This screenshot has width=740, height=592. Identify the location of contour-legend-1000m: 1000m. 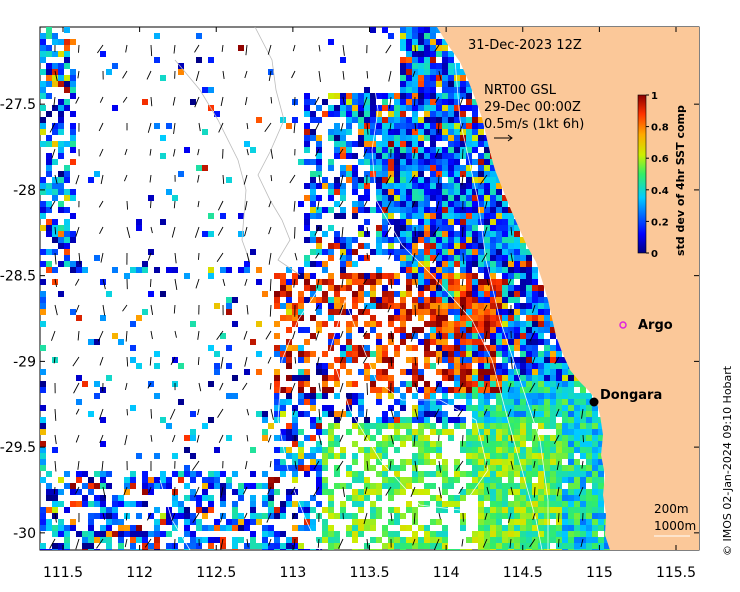
(675, 526).